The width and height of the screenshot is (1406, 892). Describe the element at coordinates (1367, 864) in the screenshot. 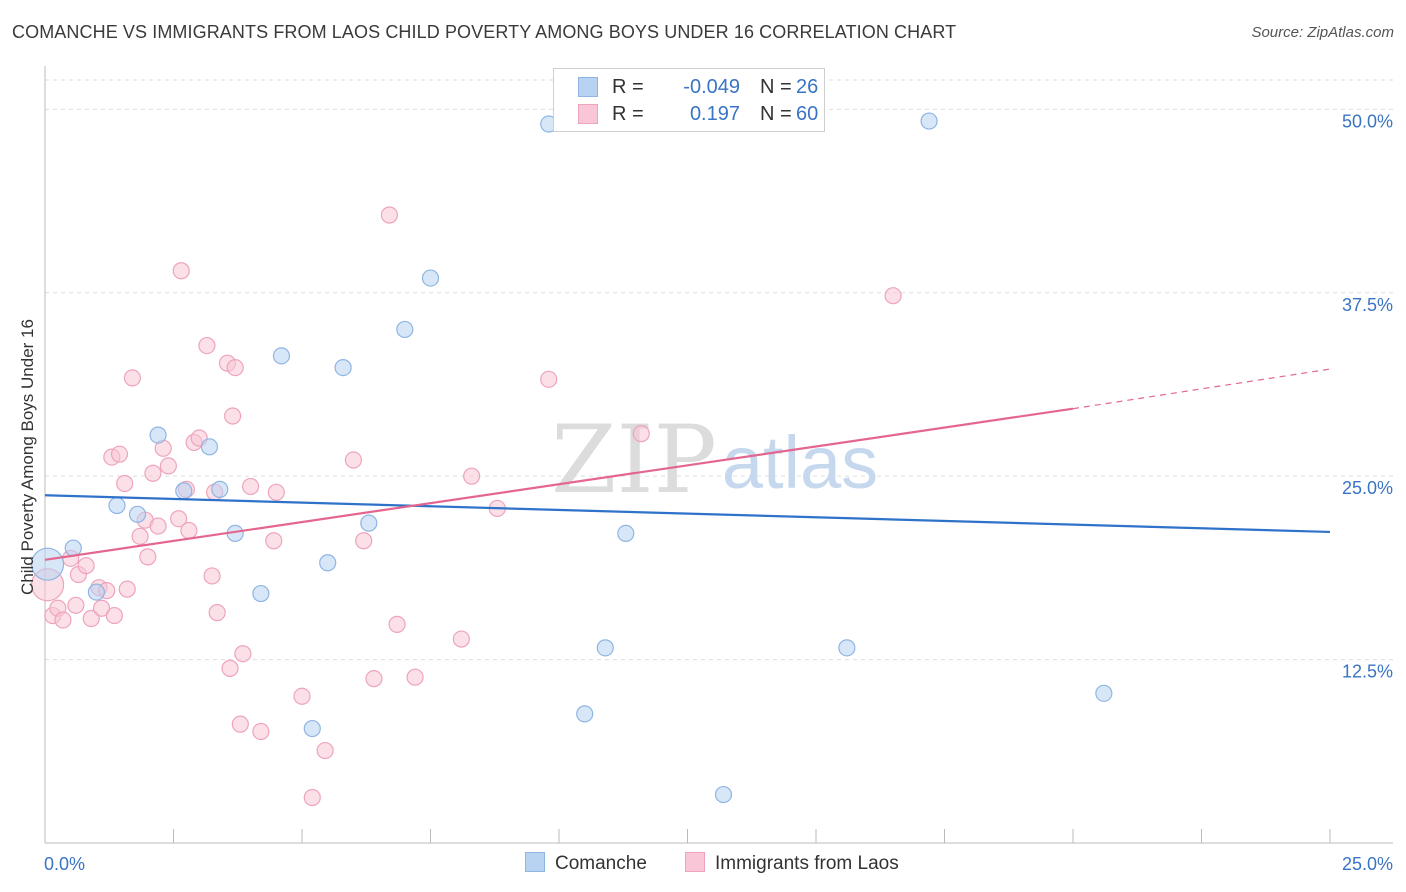

I see `x-tick-label-max: 25.0%` at that location.